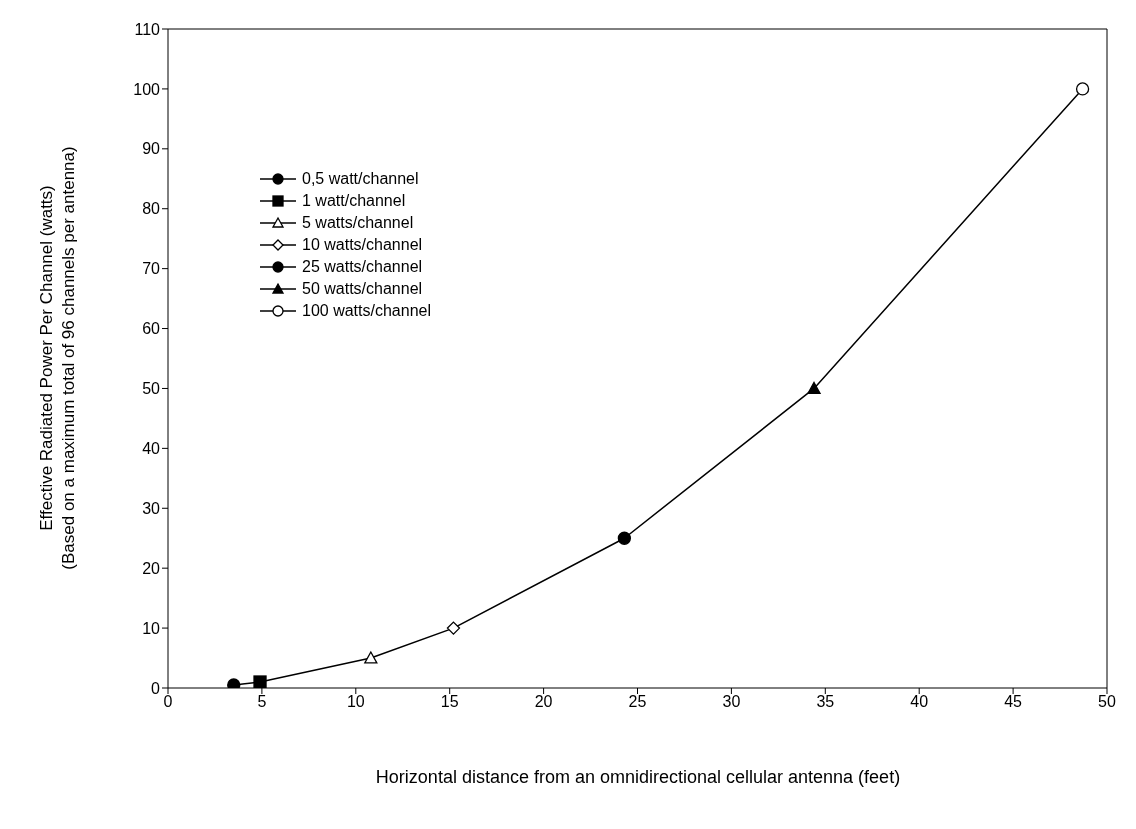 This screenshot has width=1136, height=829. I want to click on y-tick-label: 90, so click(151, 149).